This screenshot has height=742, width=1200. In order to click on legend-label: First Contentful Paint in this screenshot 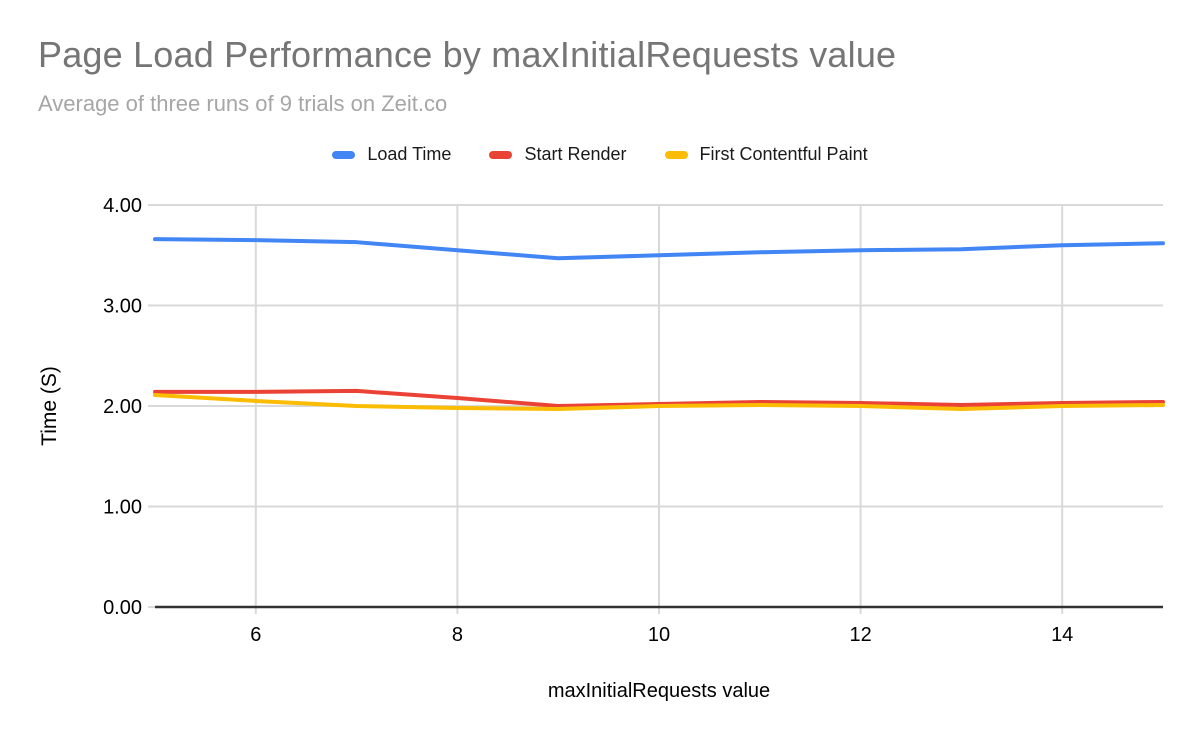, I will do `click(783, 154)`.